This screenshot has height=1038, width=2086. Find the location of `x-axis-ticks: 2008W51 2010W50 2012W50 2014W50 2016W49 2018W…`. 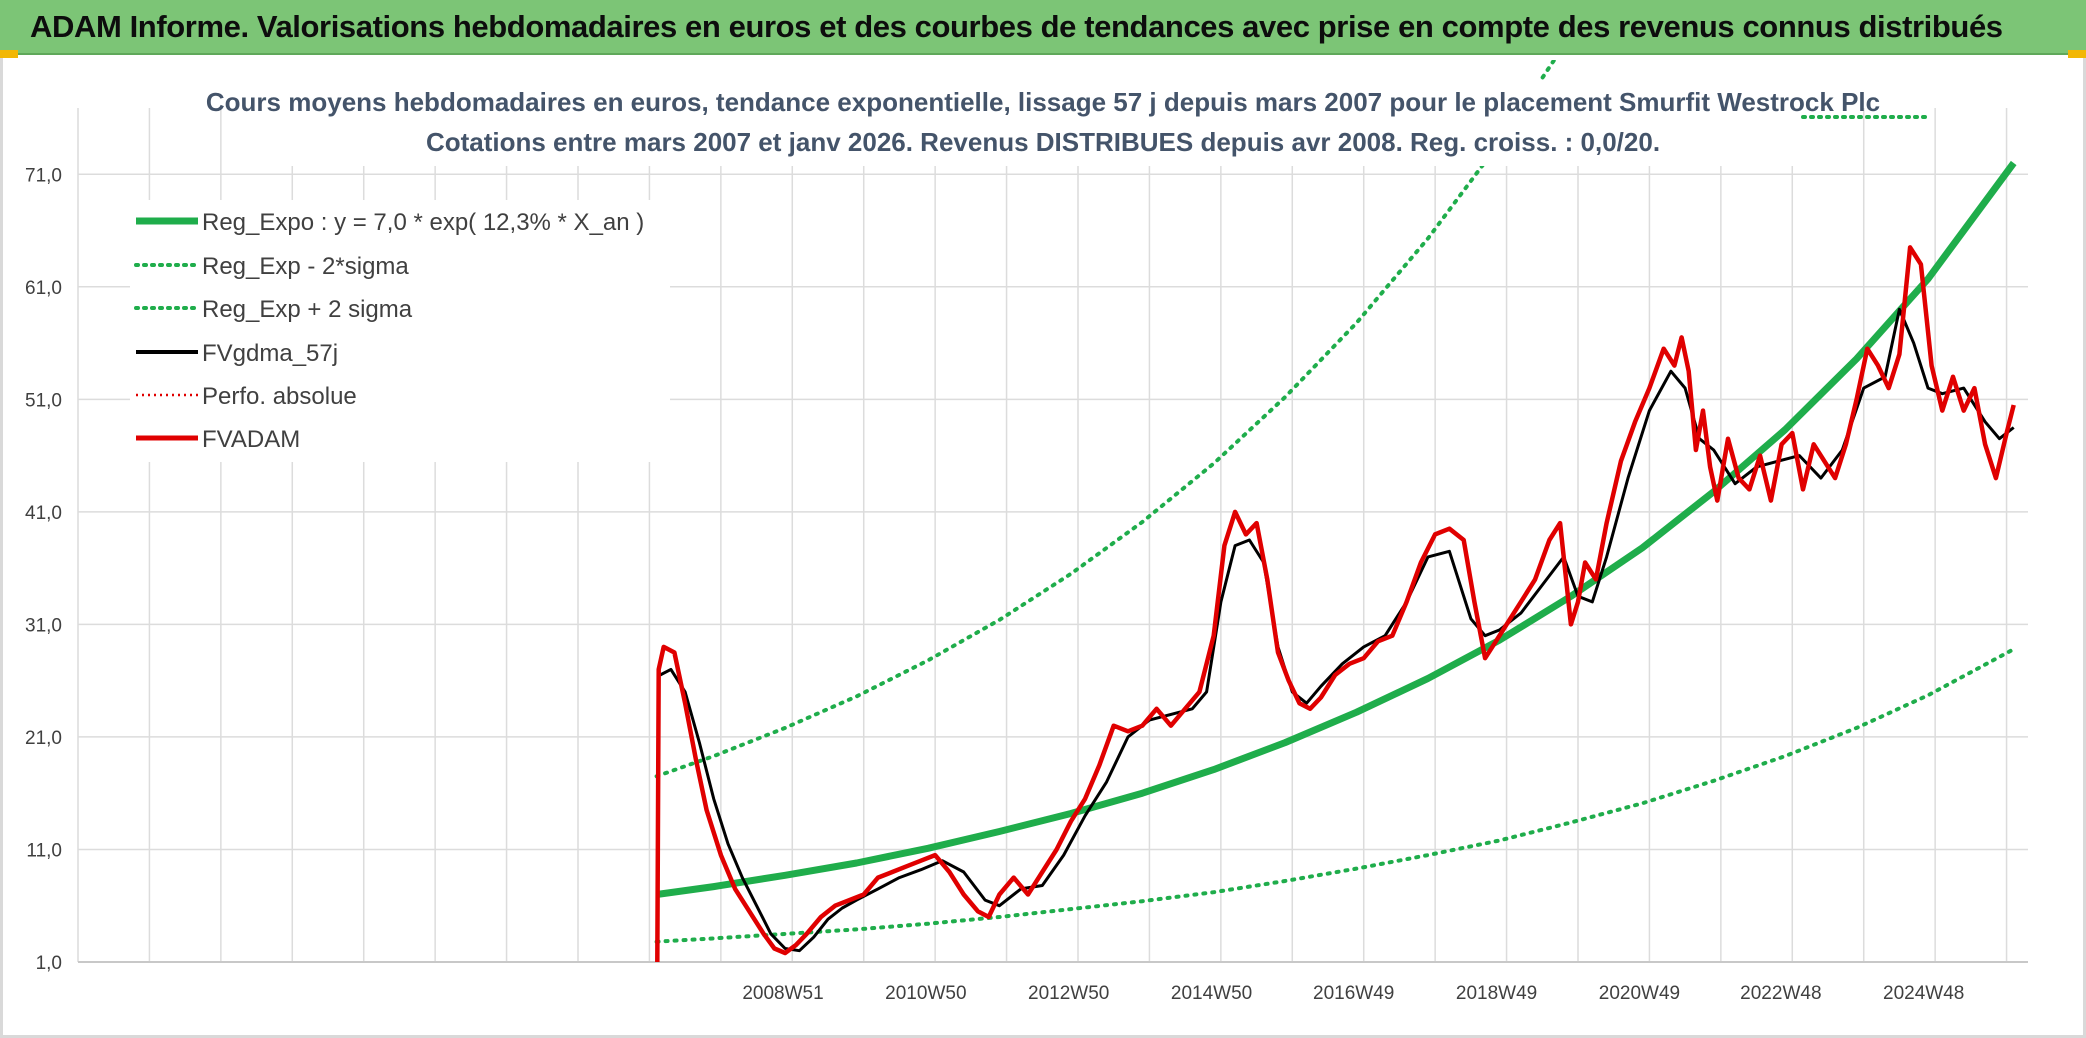

x-axis-ticks: 2008W51 2010W50 2012W50 2014W50 2016W49 2018W… is located at coordinates (1353, 993).